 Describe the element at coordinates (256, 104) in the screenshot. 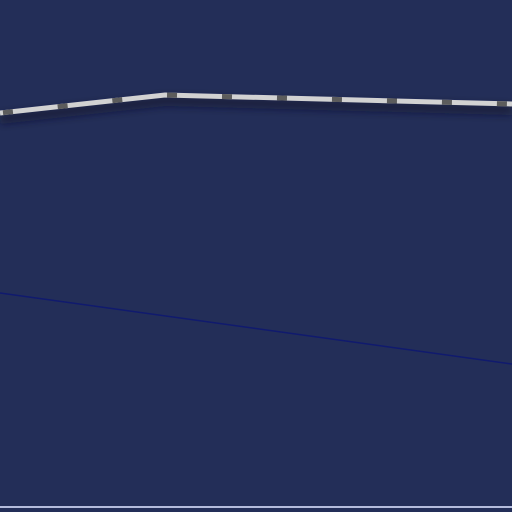

I see `road-dashes` at that location.